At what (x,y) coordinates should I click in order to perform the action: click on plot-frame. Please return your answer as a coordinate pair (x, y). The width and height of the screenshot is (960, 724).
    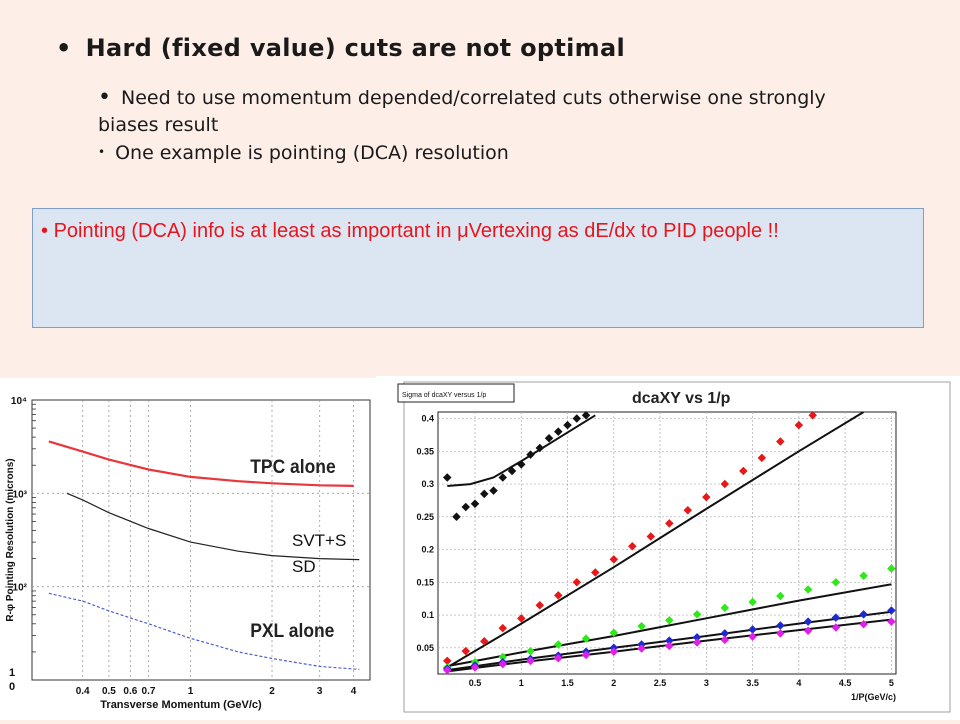
    Looking at the image, I should click on (201, 540).